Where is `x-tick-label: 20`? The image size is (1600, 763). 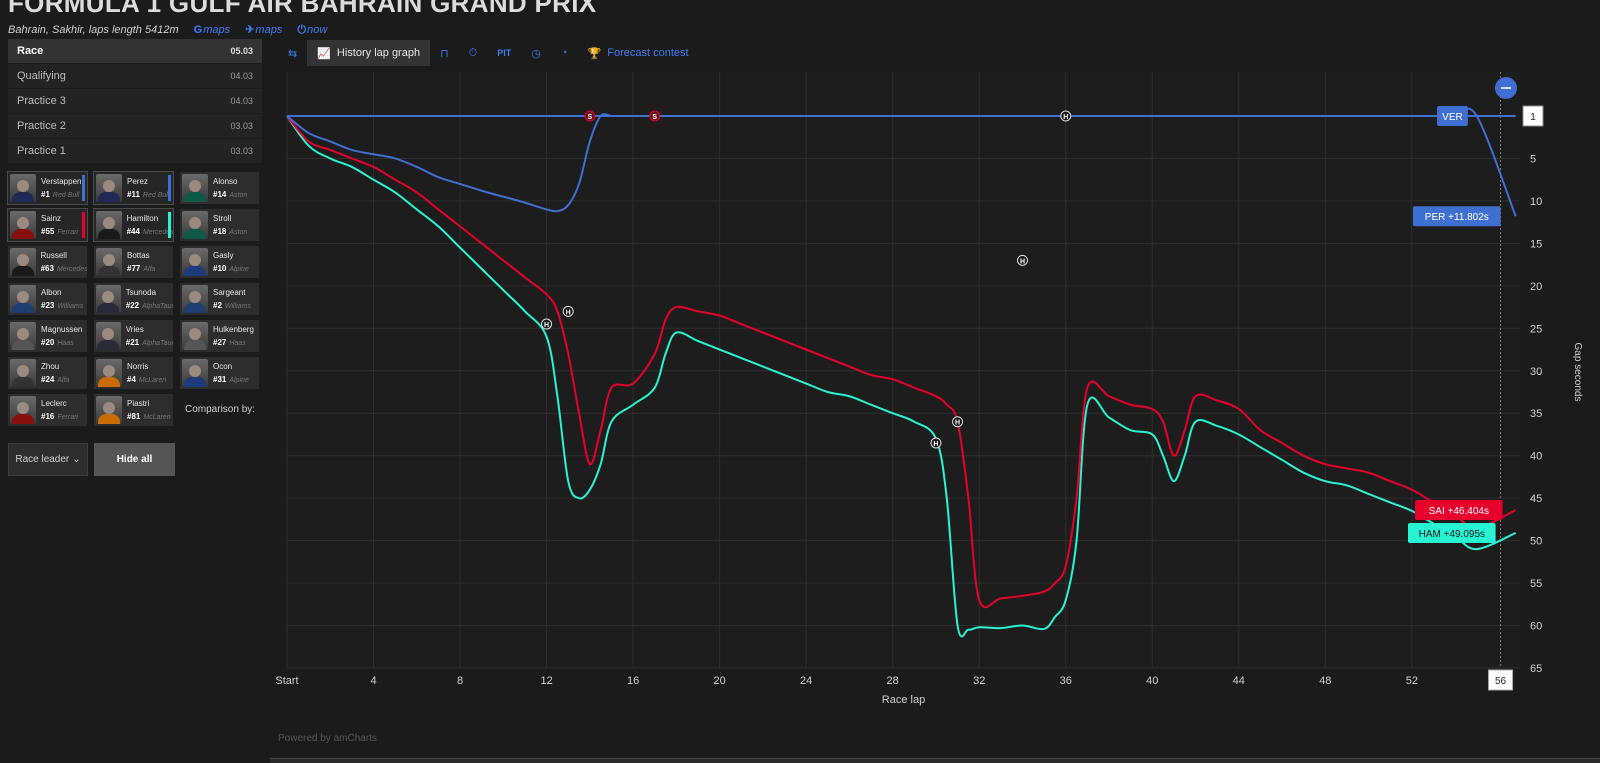
x-tick-label: 20 is located at coordinates (720, 681).